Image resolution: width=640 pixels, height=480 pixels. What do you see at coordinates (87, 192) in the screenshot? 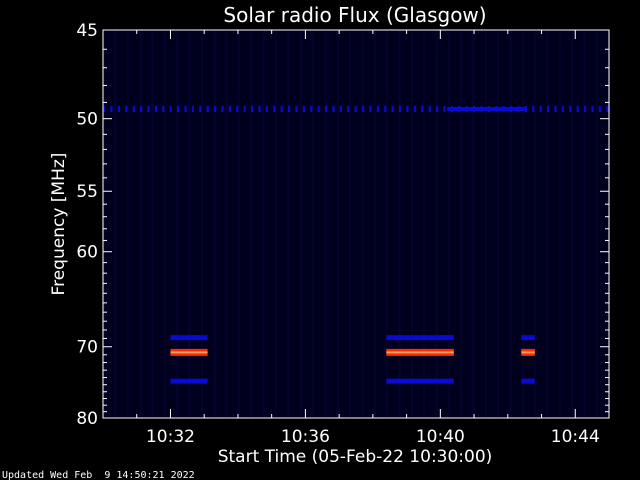
I see `y-tick-label: 55` at bounding box center [87, 192].